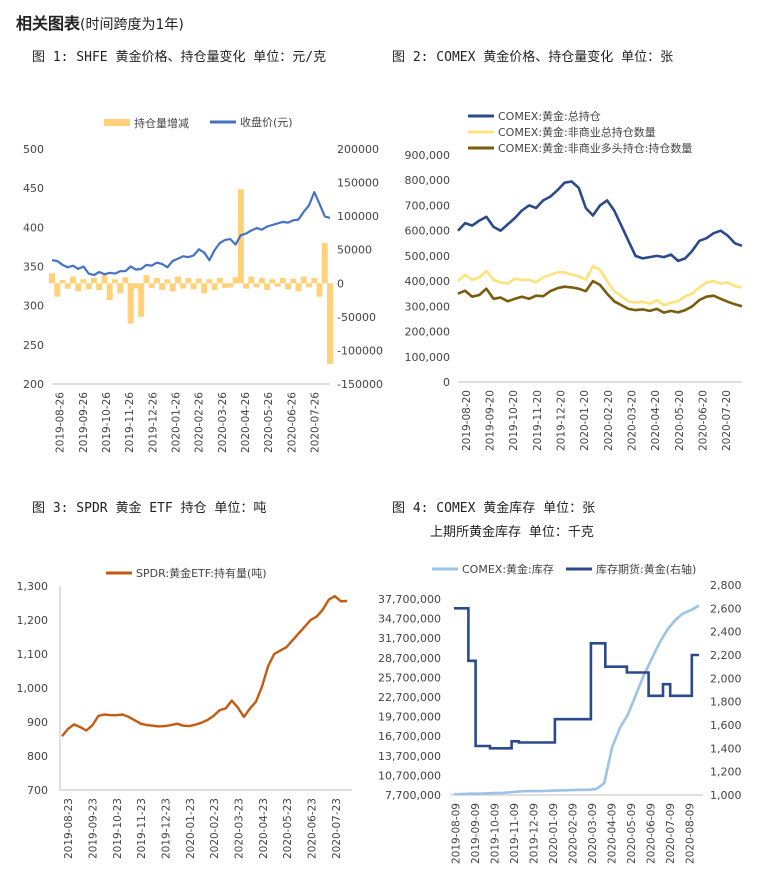  I want to click on chart4-left-tick: 16,700,000, so click(409, 736).